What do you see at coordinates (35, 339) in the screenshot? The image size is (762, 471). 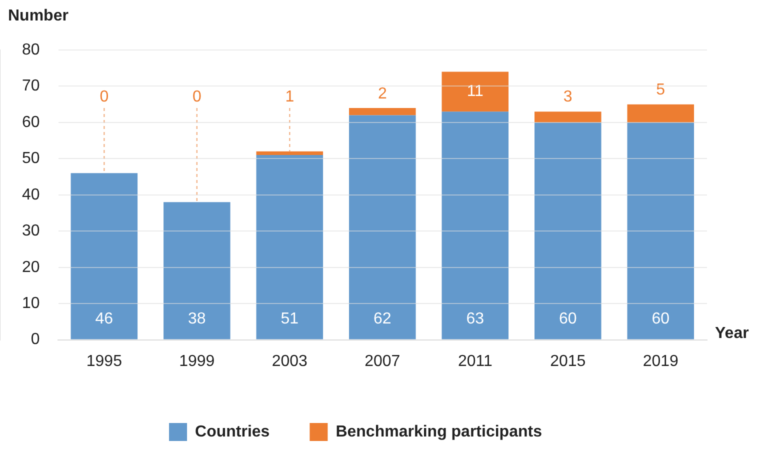 I see `y-tick-label: 0` at bounding box center [35, 339].